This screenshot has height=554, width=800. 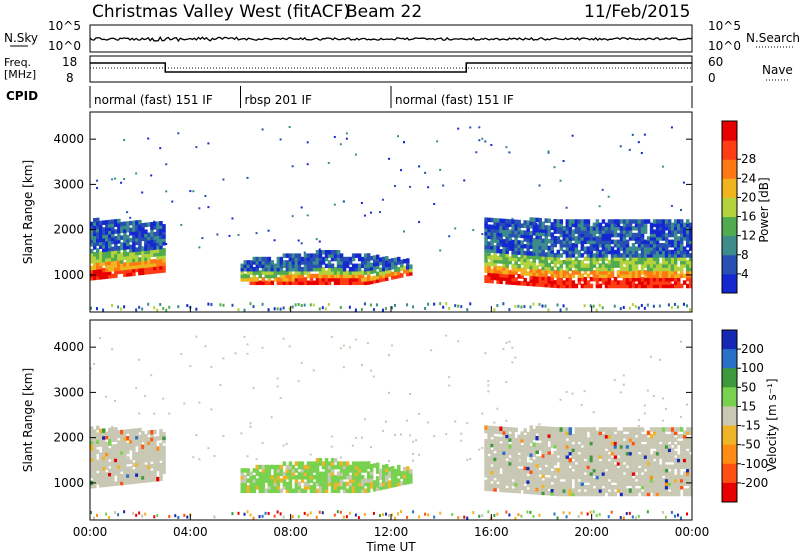 What do you see at coordinates (748, 217) in the screenshot?
I see `colorbar-tick-label: 16` at bounding box center [748, 217].